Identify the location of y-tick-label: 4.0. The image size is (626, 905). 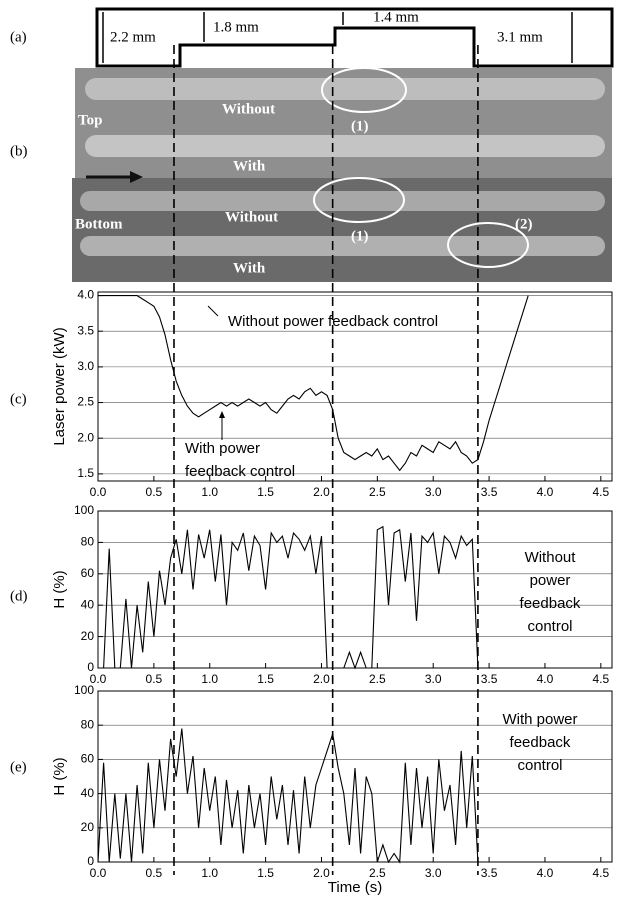
(85, 295).